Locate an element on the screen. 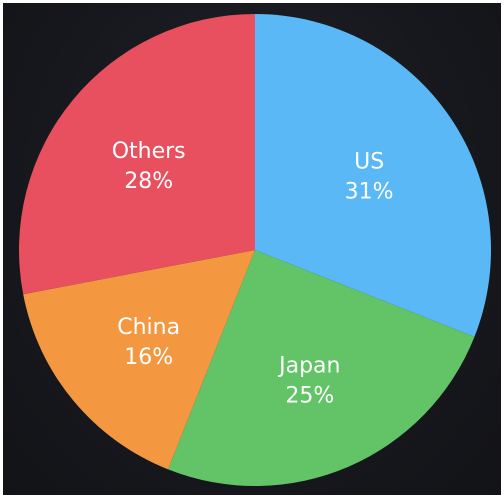  slice-label-us: US is located at coordinates (369, 161).